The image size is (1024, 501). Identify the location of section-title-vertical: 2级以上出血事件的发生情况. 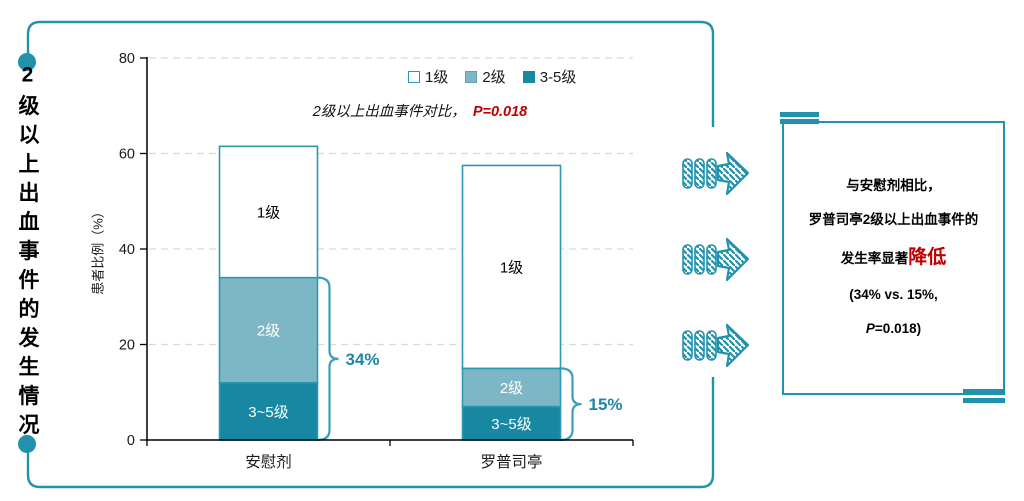
(27, 253).